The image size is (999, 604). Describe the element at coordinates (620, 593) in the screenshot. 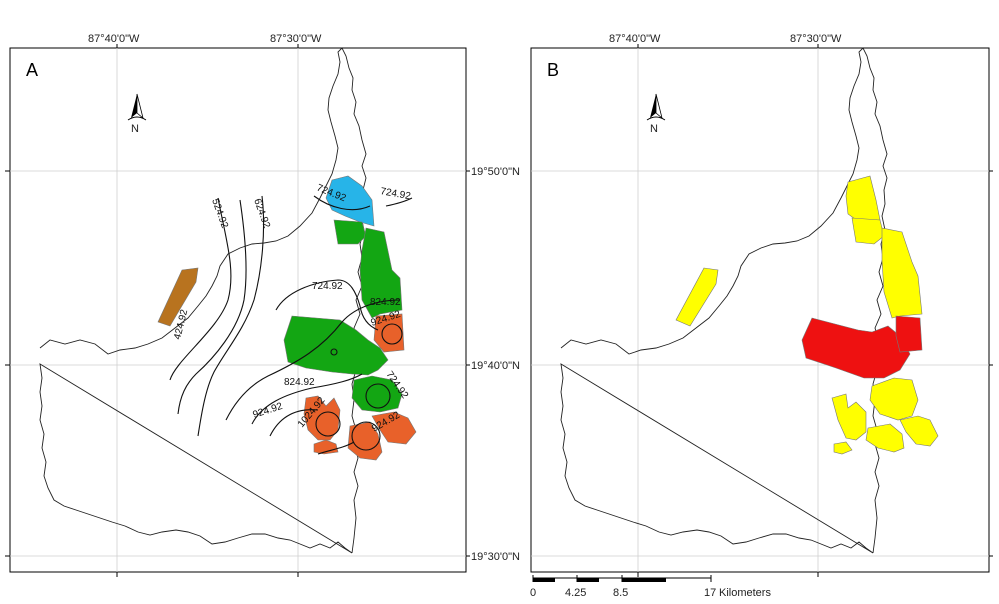

I see `scale-tick-label: 8.5` at that location.